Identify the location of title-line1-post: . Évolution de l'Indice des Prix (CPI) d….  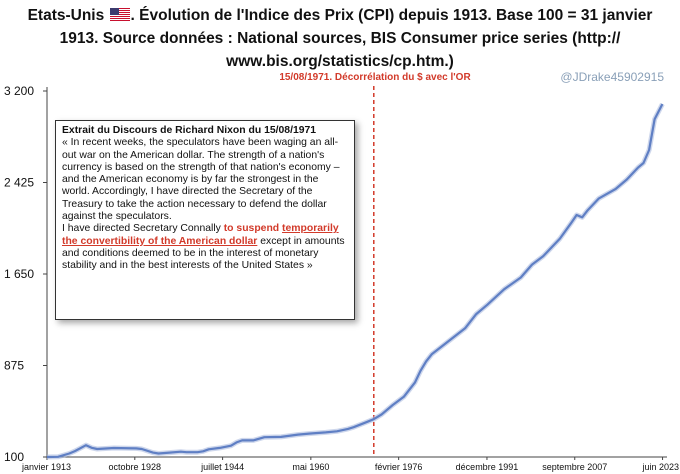
(391, 15).